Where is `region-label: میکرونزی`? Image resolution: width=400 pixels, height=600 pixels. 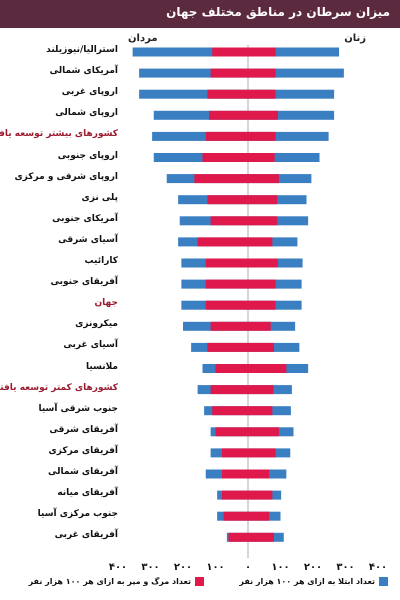
region-label: میکرونزی is located at coordinates (96, 324).